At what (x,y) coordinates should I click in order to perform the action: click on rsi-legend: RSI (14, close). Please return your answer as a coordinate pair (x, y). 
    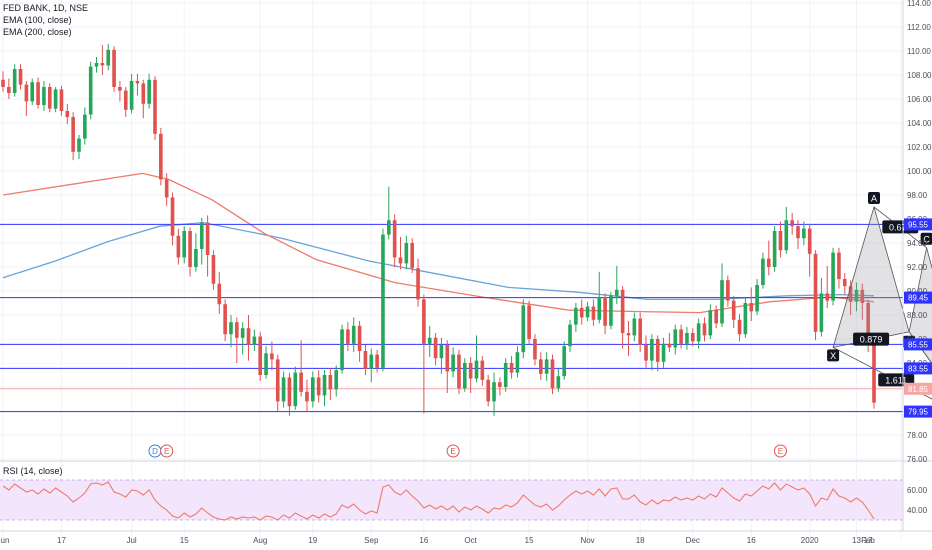
    Looking at the image, I should click on (33, 471).